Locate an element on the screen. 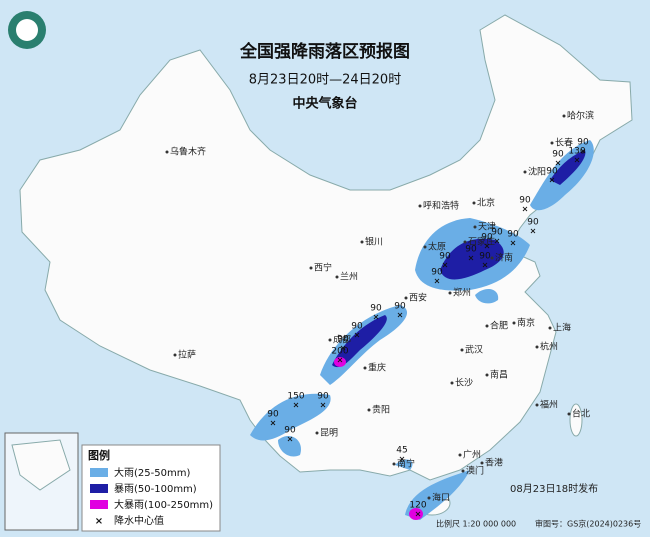 This screenshot has width=650, height=537. city-label: 成都 is located at coordinates (342, 340).